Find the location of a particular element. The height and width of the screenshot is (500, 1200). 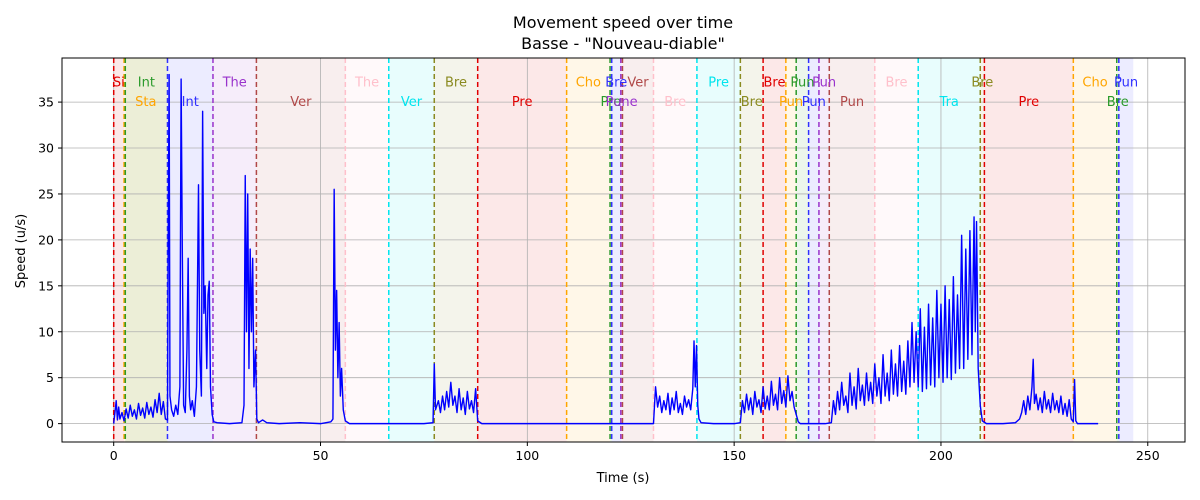

x-axis-label: Time (s) is located at coordinates (623, 478).